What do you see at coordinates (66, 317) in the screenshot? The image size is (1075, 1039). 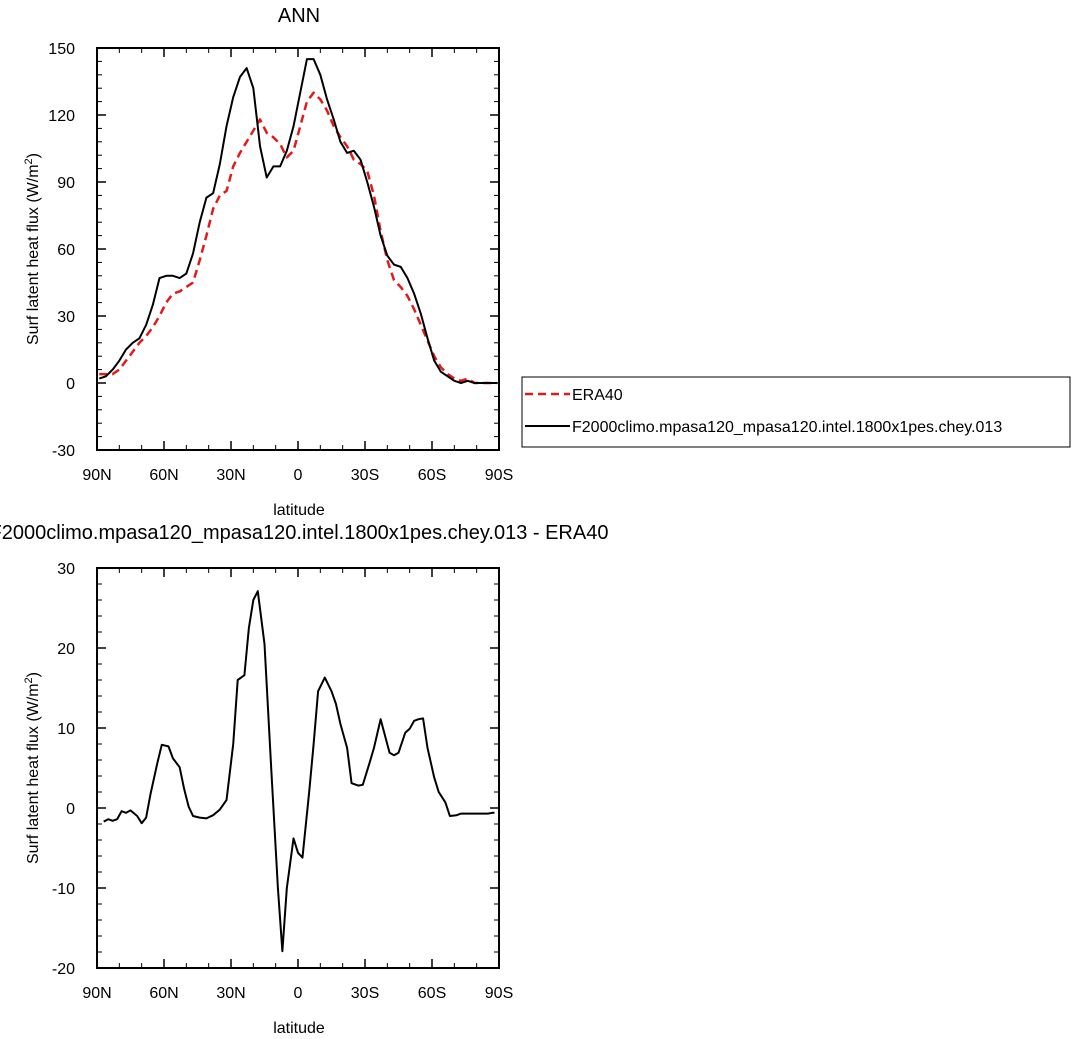 I see `top-ytick-label: 30` at bounding box center [66, 317].